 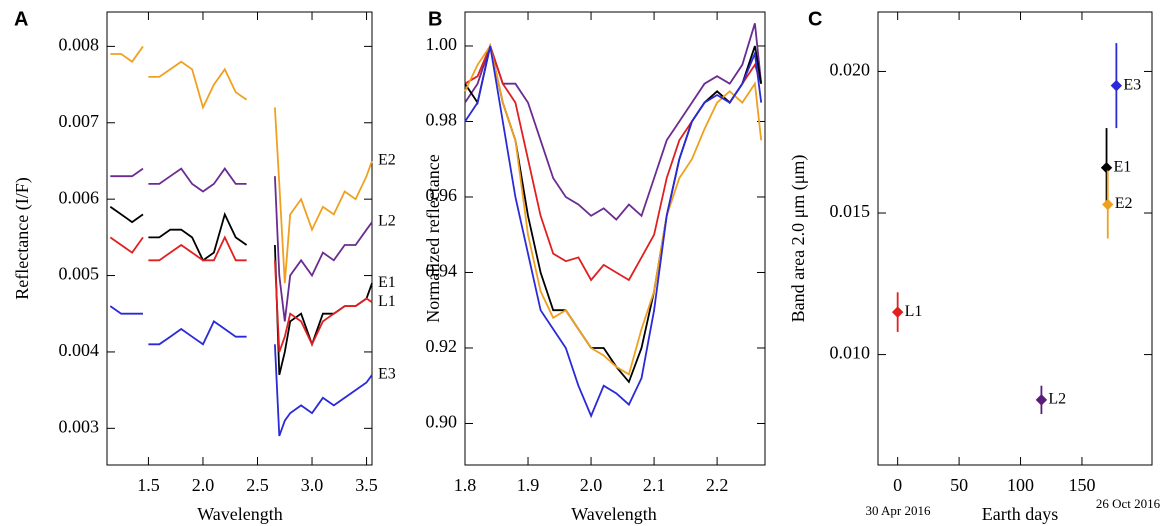 What do you see at coordinates (959, 485) in the screenshot?
I see `x-tick-label: 50` at bounding box center [959, 485].